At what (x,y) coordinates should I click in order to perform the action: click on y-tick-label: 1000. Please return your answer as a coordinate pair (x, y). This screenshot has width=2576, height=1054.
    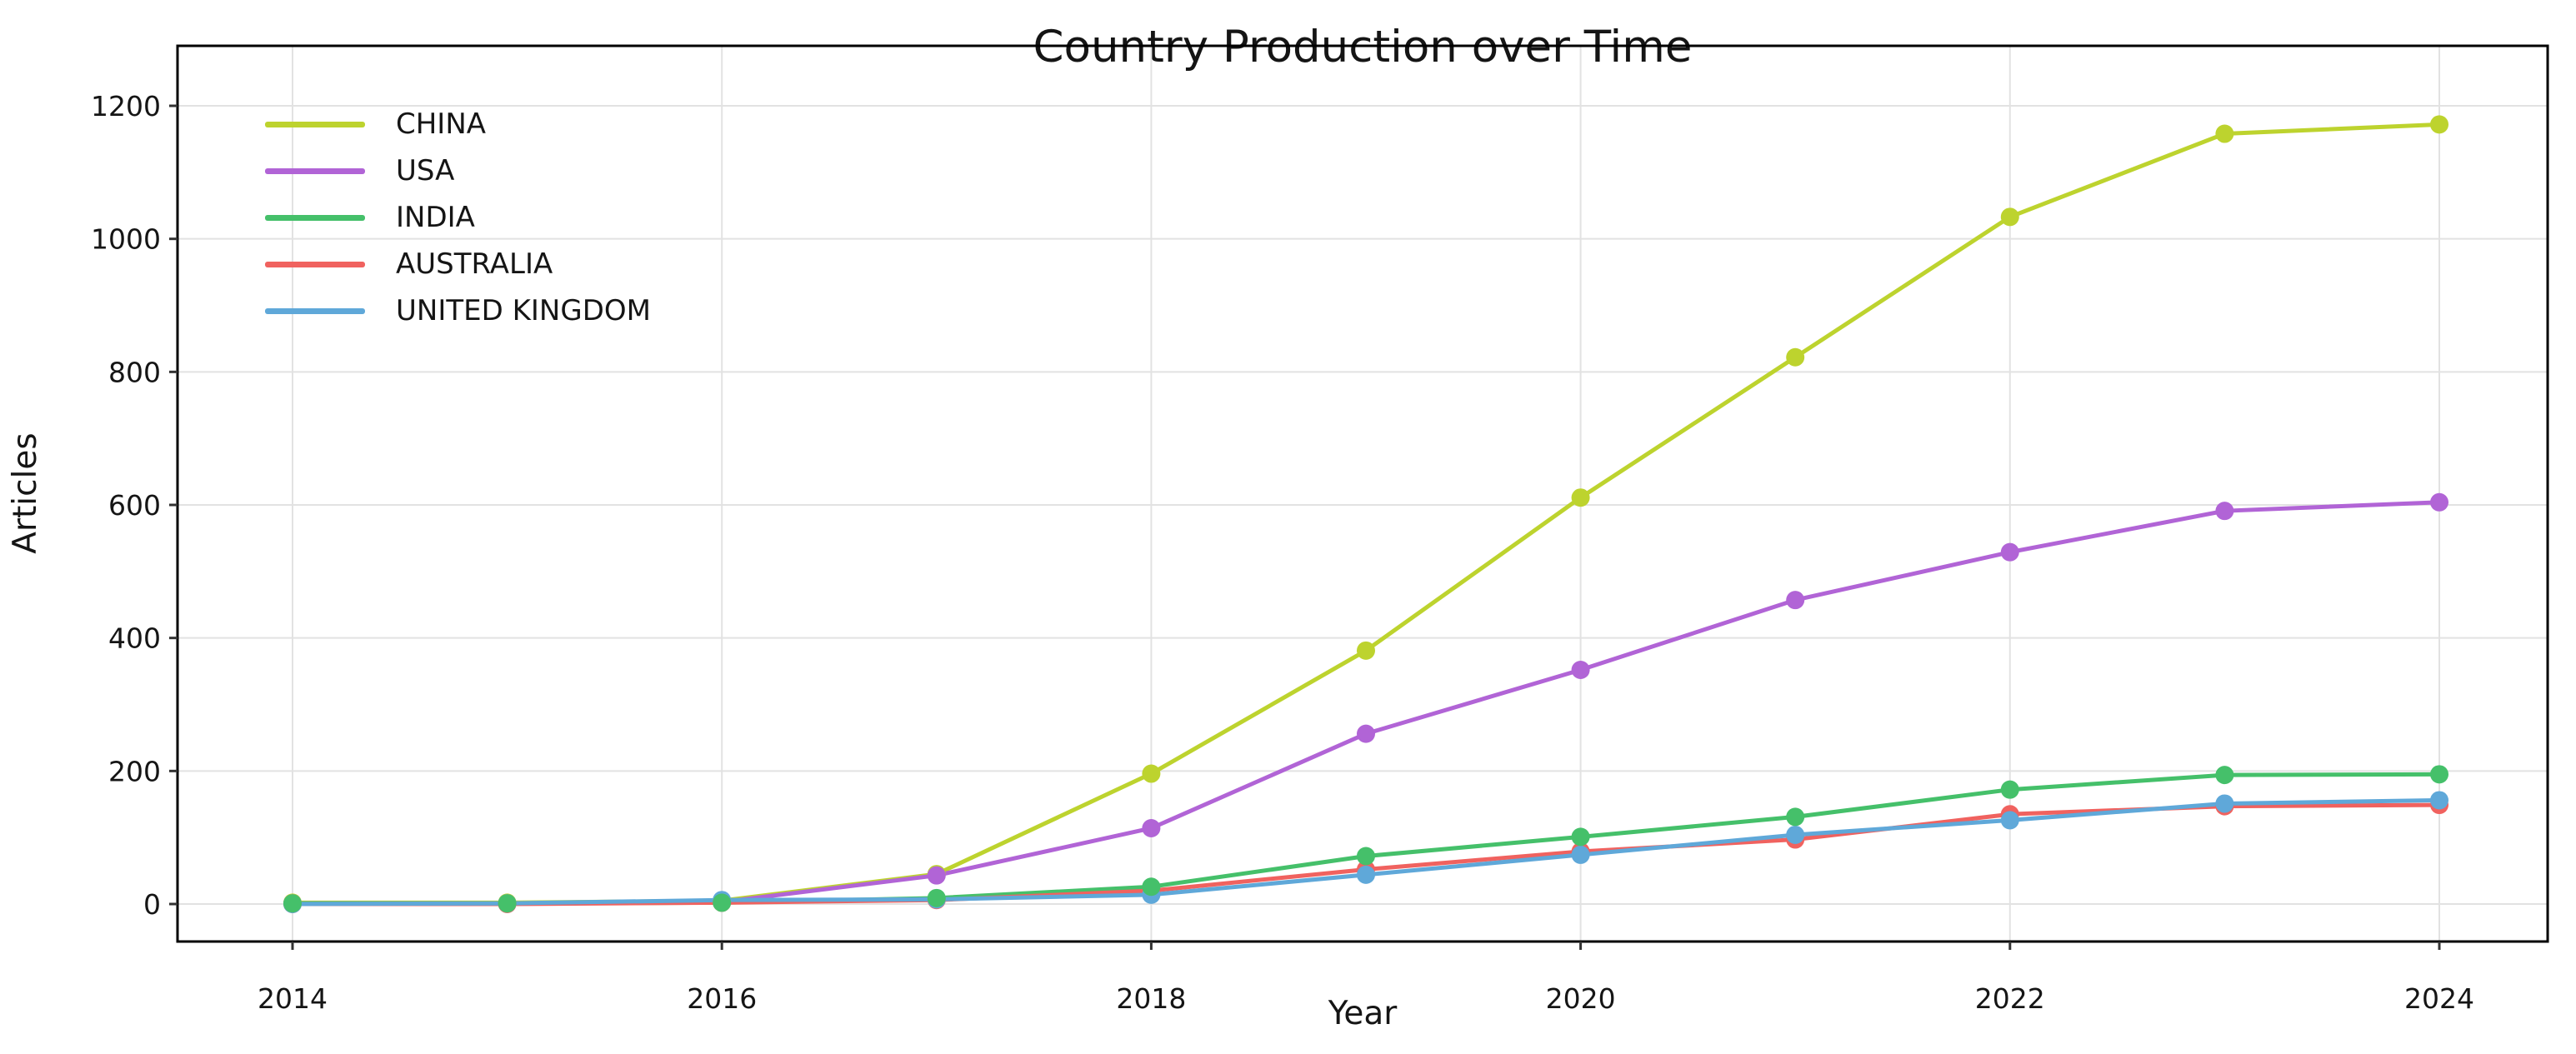
    Looking at the image, I should click on (126, 239).